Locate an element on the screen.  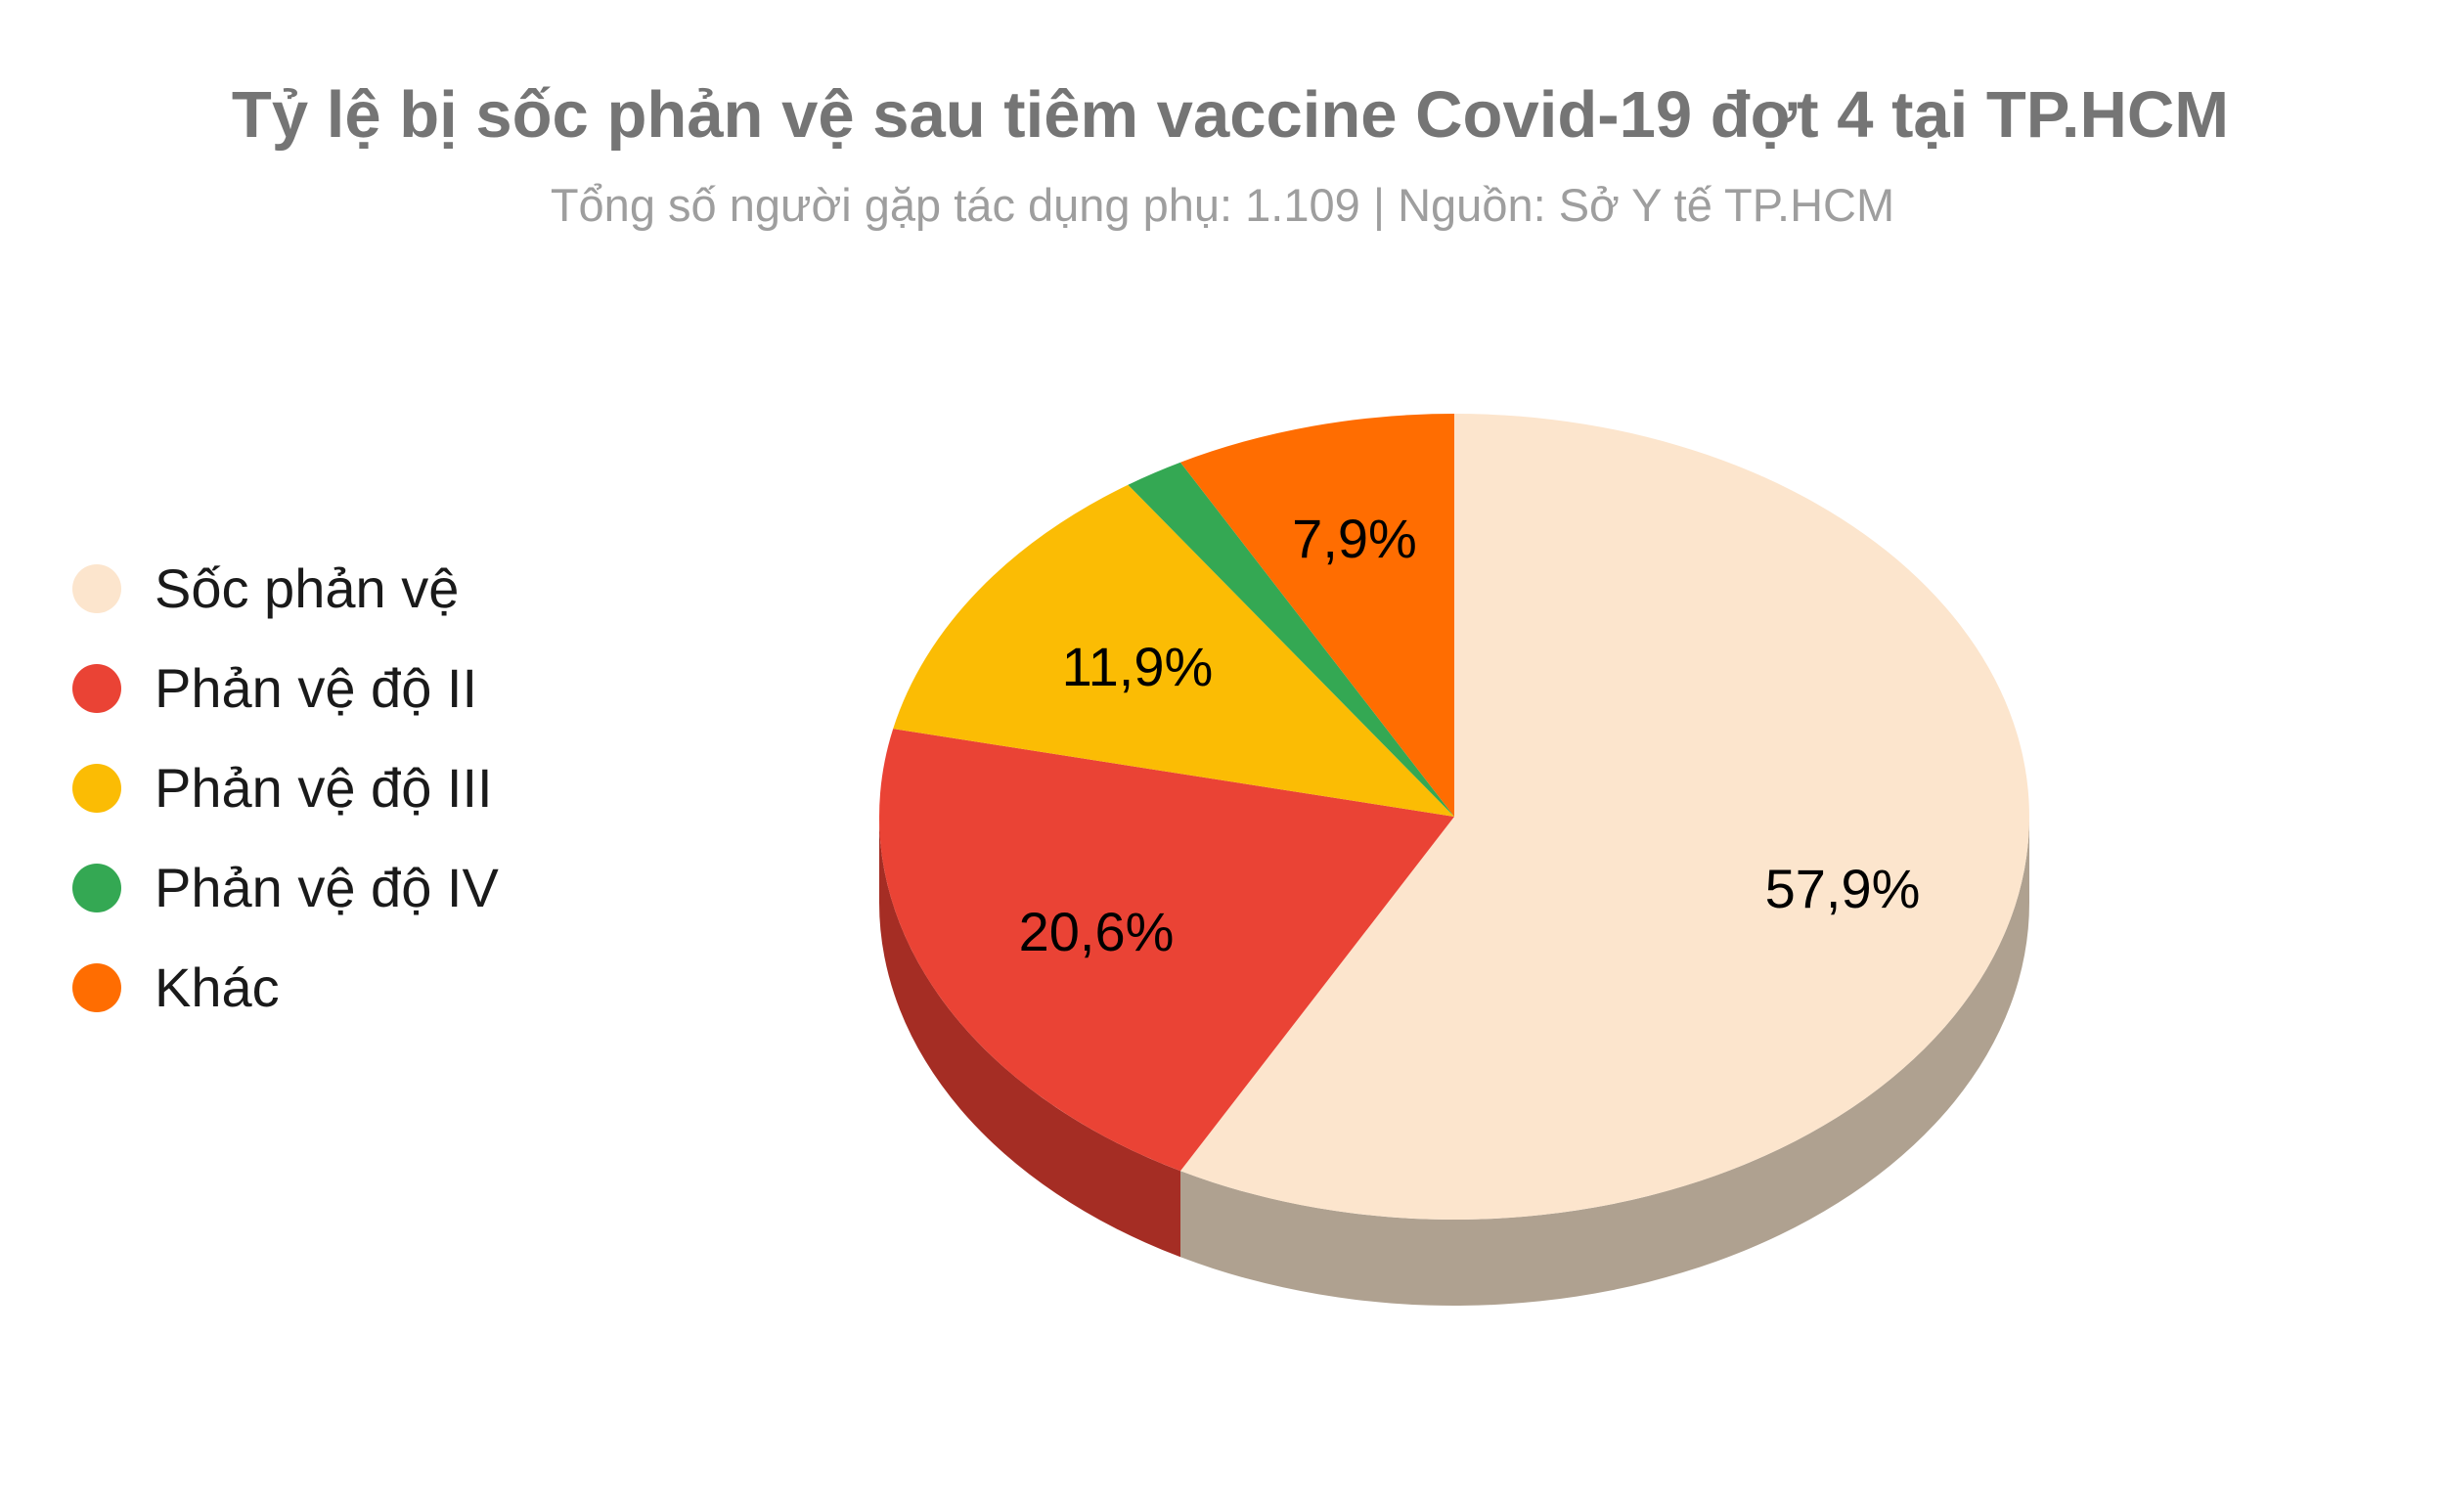
legend-item-khac: Khác is located at coordinates (176, 988).